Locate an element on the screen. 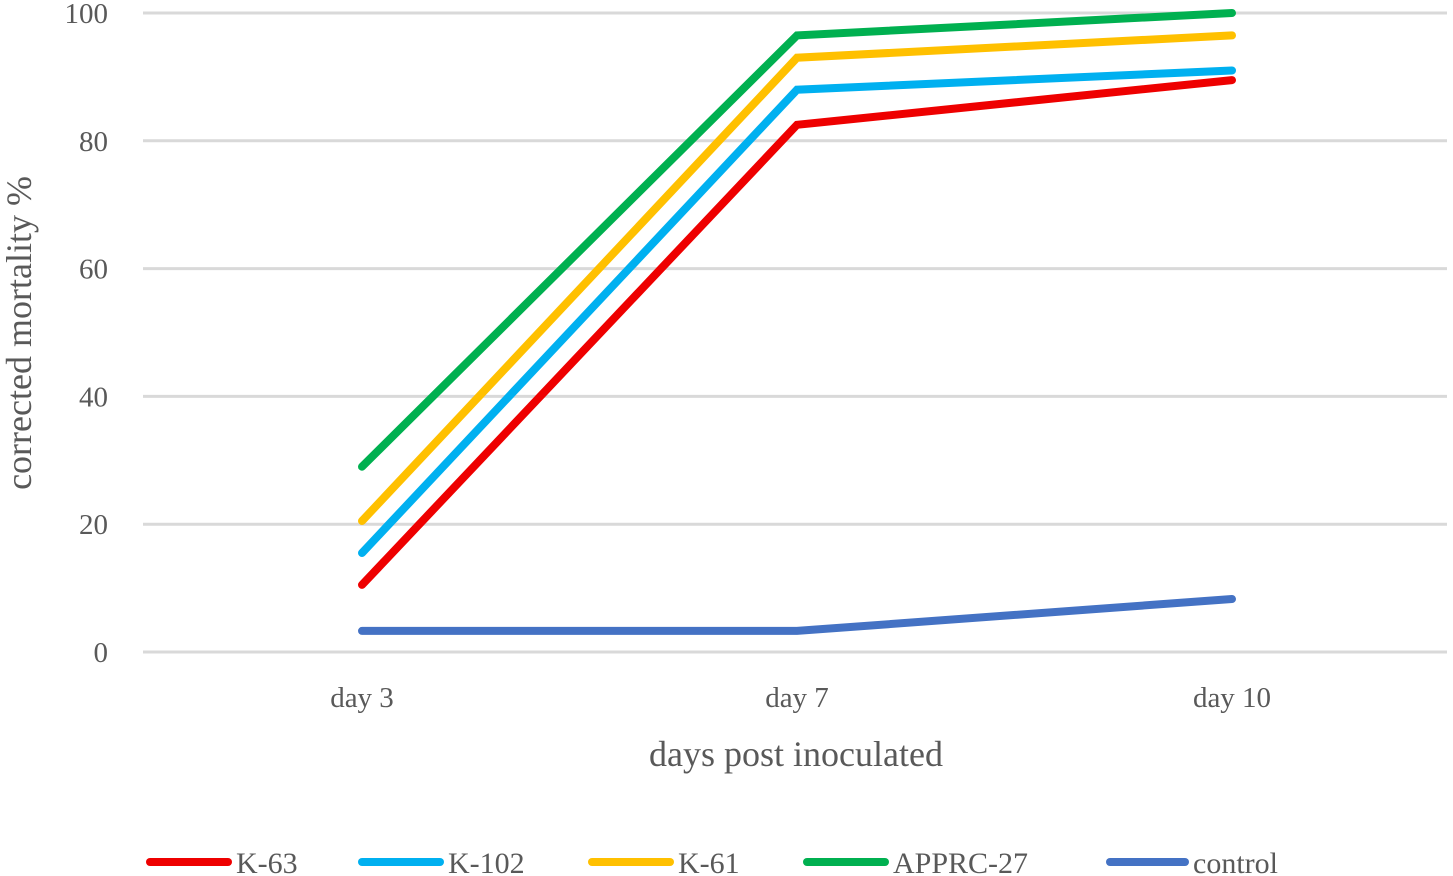  legend-label: control is located at coordinates (1235, 861).